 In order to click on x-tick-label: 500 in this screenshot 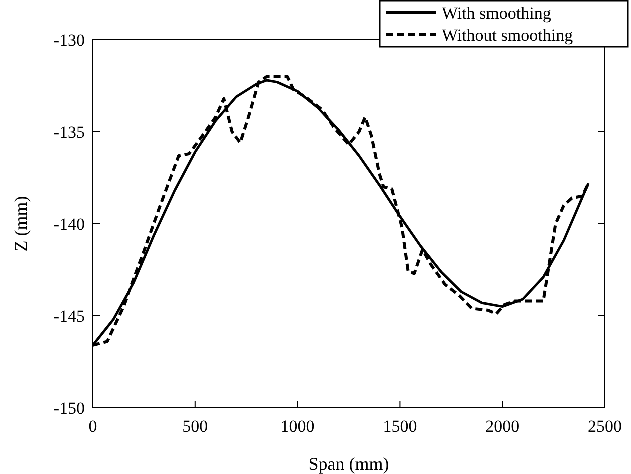, I will do `click(195, 426)`.